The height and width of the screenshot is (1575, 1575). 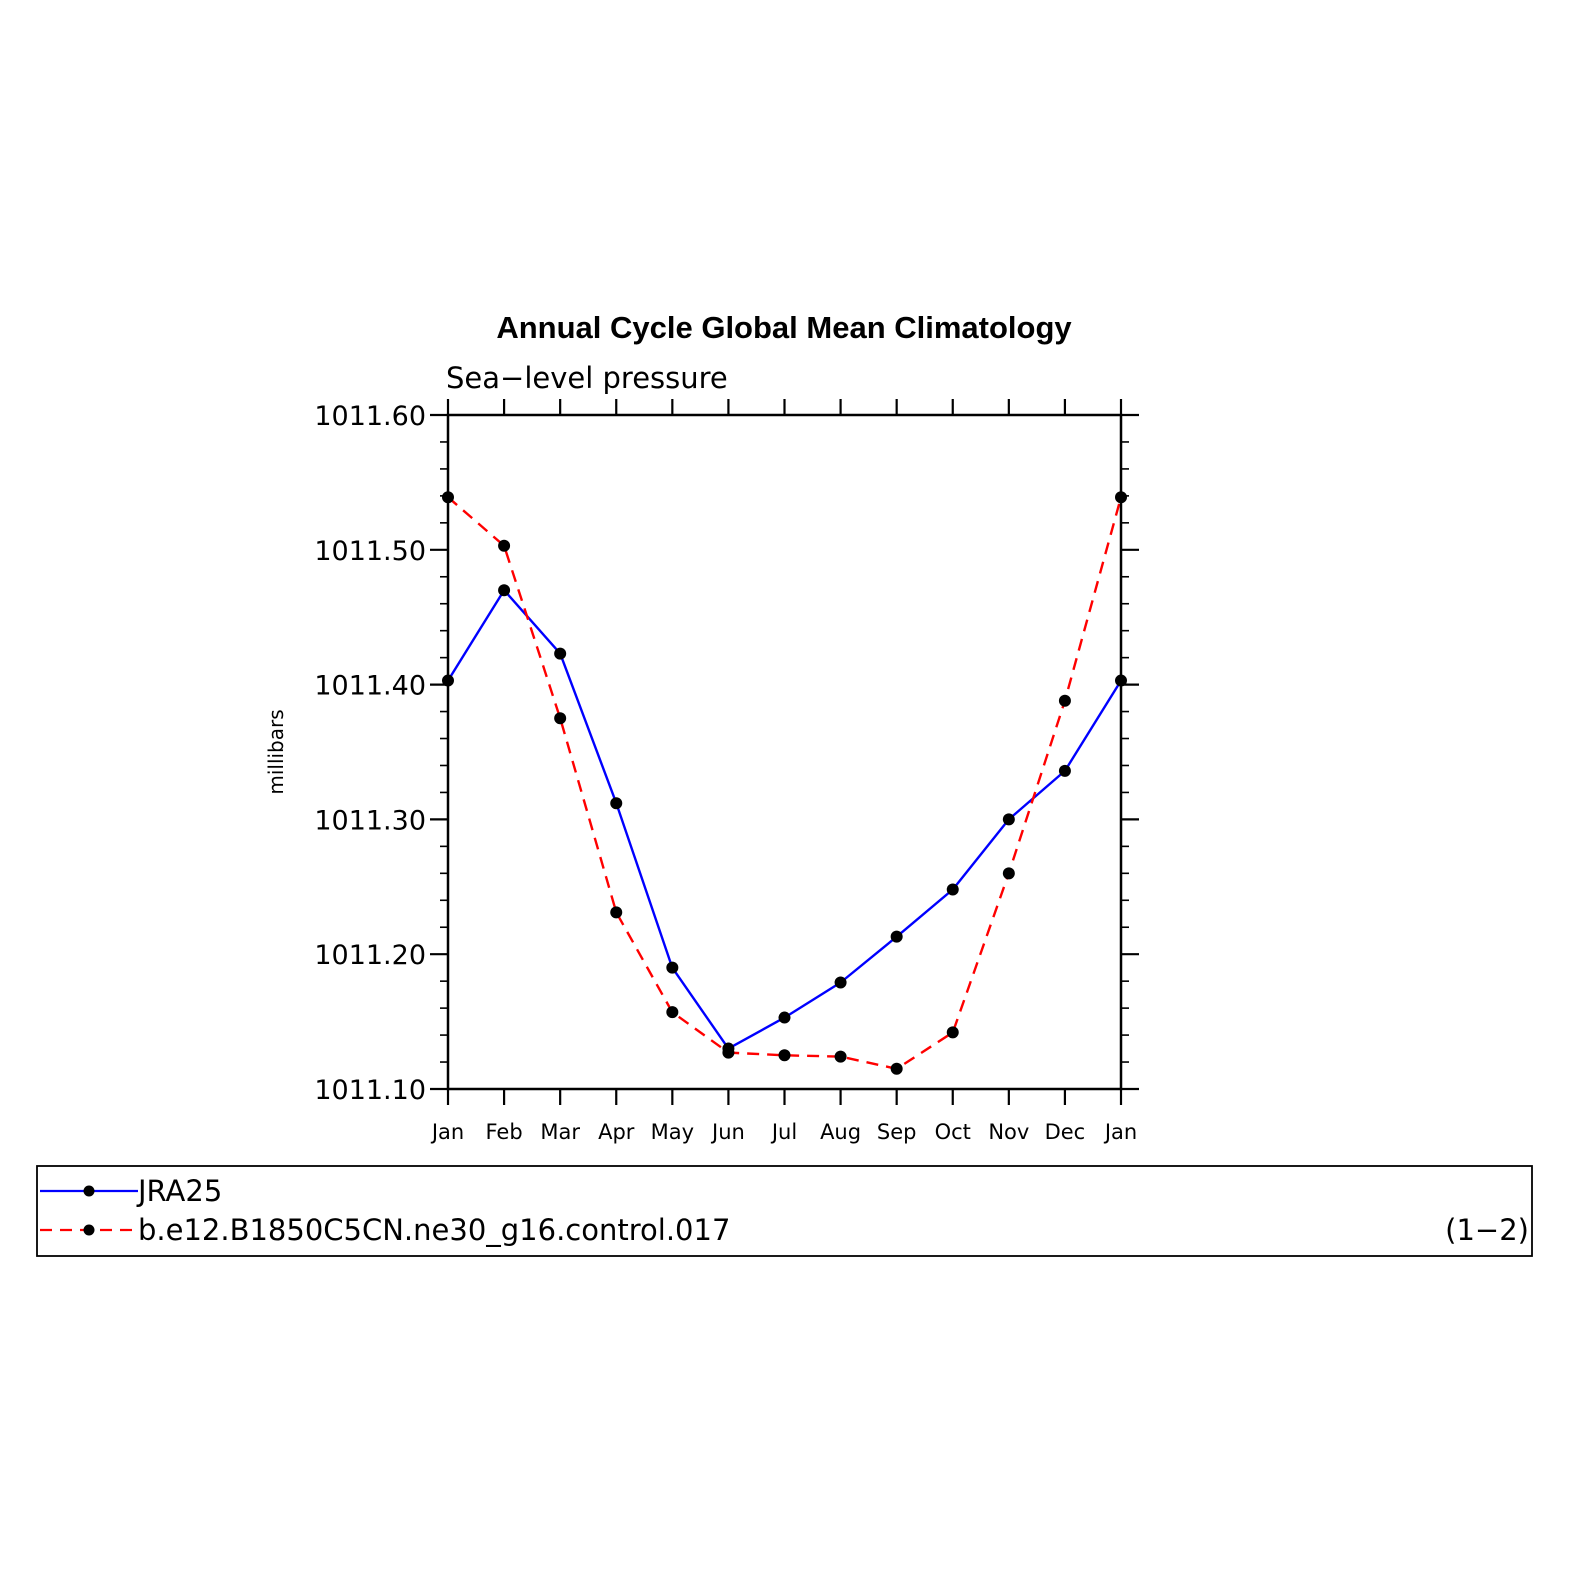 I want to click on chart-title: Annual Cycle Global Mean Climatology, so click(x=784, y=327).